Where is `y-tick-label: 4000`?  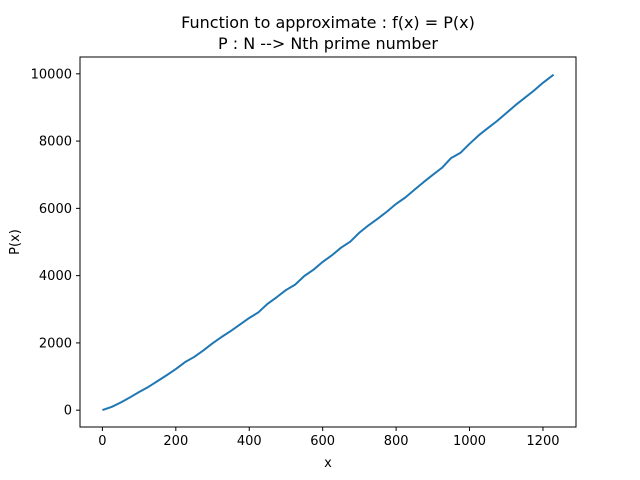 y-tick-label: 4000 is located at coordinates (55, 276).